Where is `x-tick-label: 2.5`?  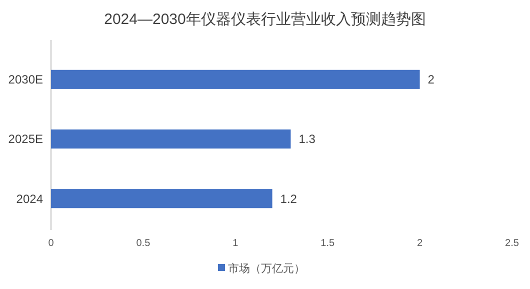 x-tick-label: 2.5 is located at coordinates (512, 243).